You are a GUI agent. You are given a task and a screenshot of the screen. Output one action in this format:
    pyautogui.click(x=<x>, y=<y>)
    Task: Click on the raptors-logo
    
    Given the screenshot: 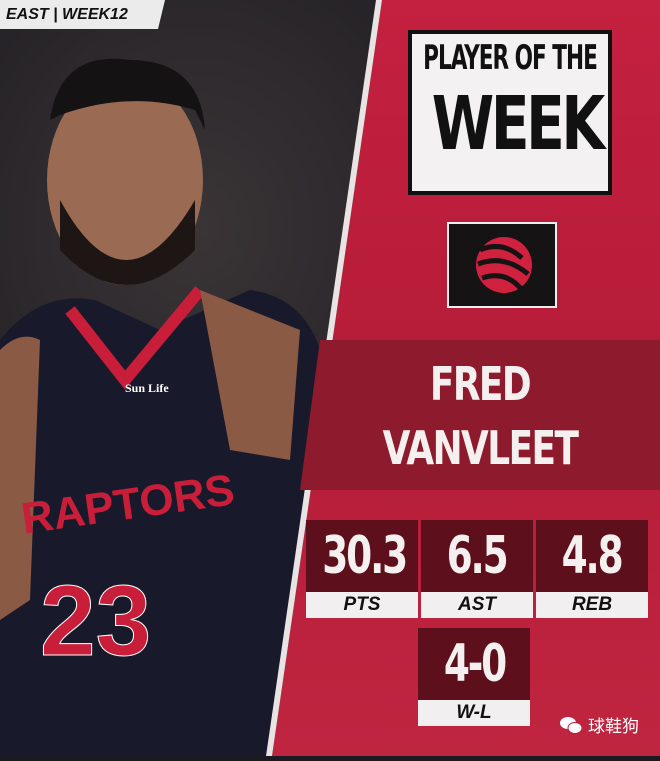 What is the action you would take?
    pyautogui.click(x=502, y=265)
    